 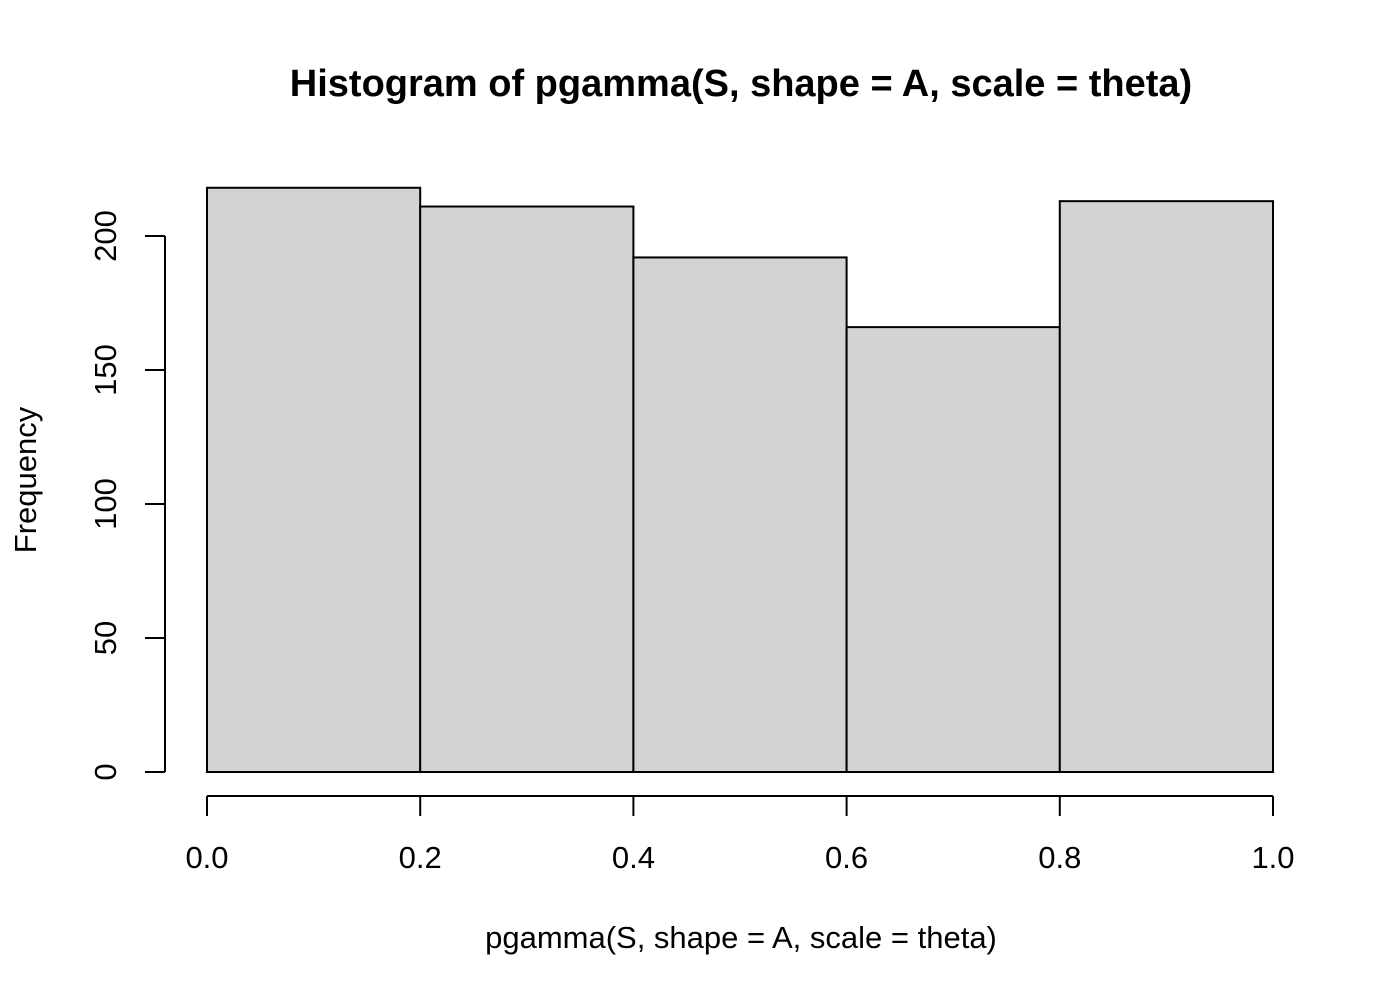 What do you see at coordinates (633, 857) in the screenshot?
I see `x-tick-label-0.4: 0.4` at bounding box center [633, 857].